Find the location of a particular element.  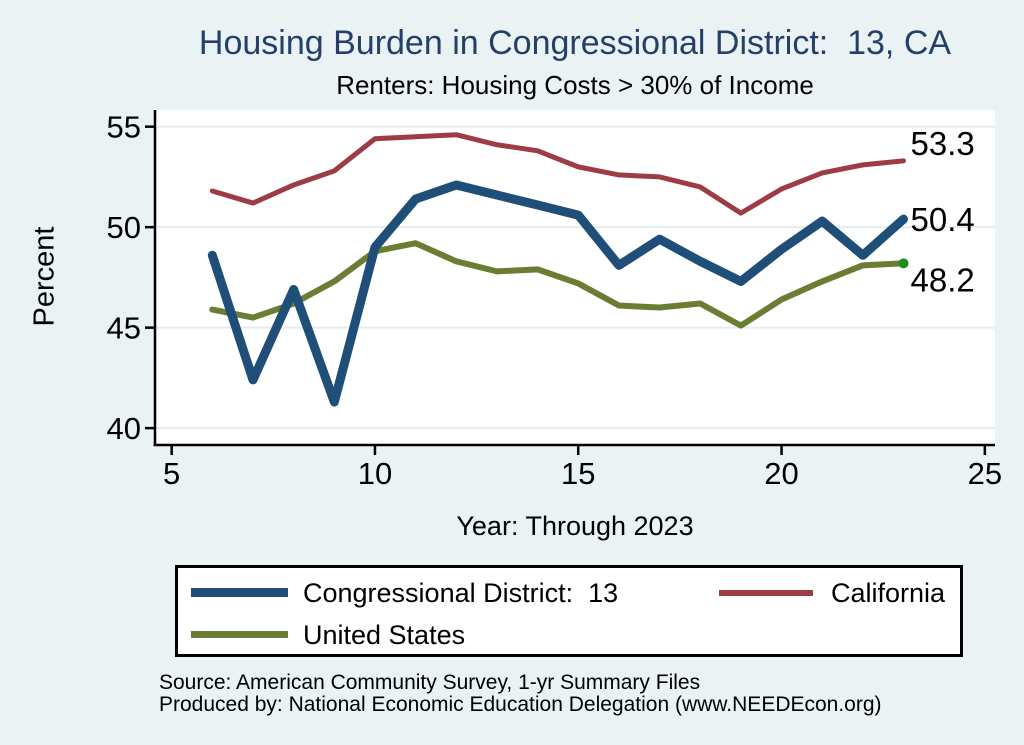

legend-swatch-california is located at coordinates (766, 593).